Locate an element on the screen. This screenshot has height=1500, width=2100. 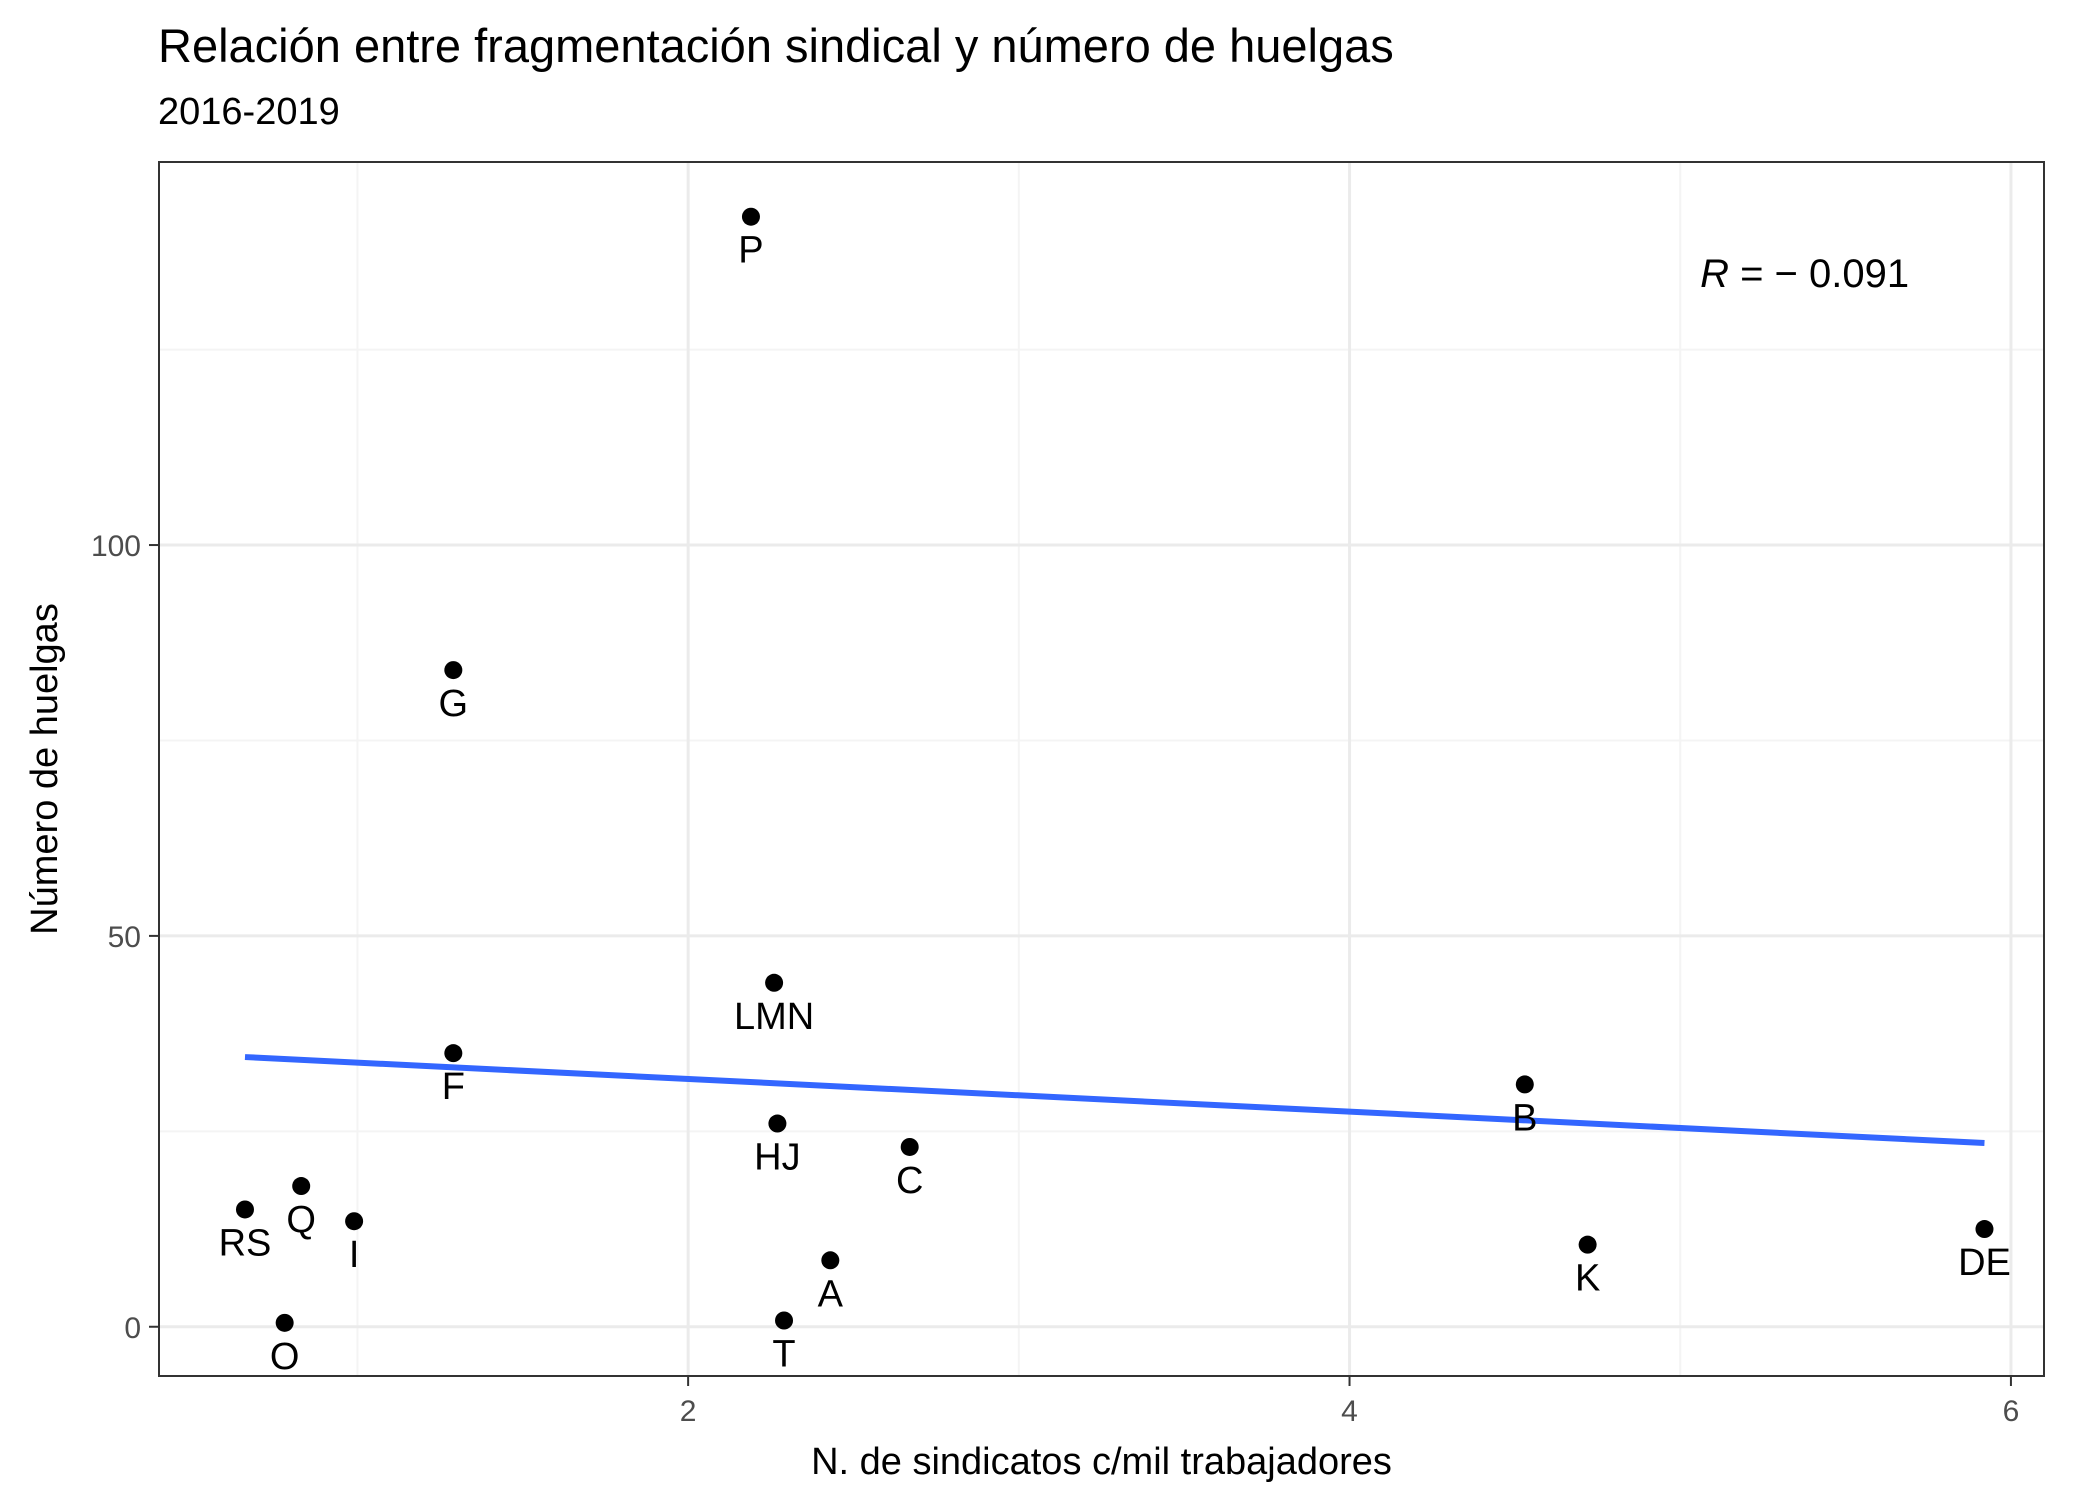
point-label: B is located at coordinates (1524, 1118).